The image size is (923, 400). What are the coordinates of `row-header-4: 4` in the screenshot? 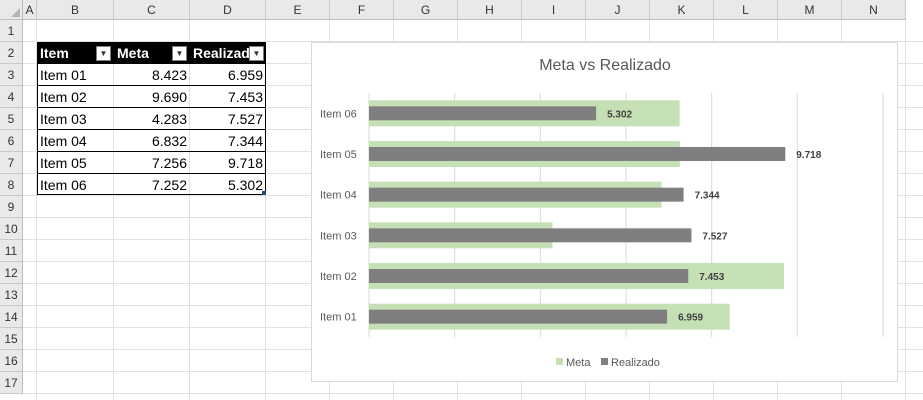 It's located at (11, 97).